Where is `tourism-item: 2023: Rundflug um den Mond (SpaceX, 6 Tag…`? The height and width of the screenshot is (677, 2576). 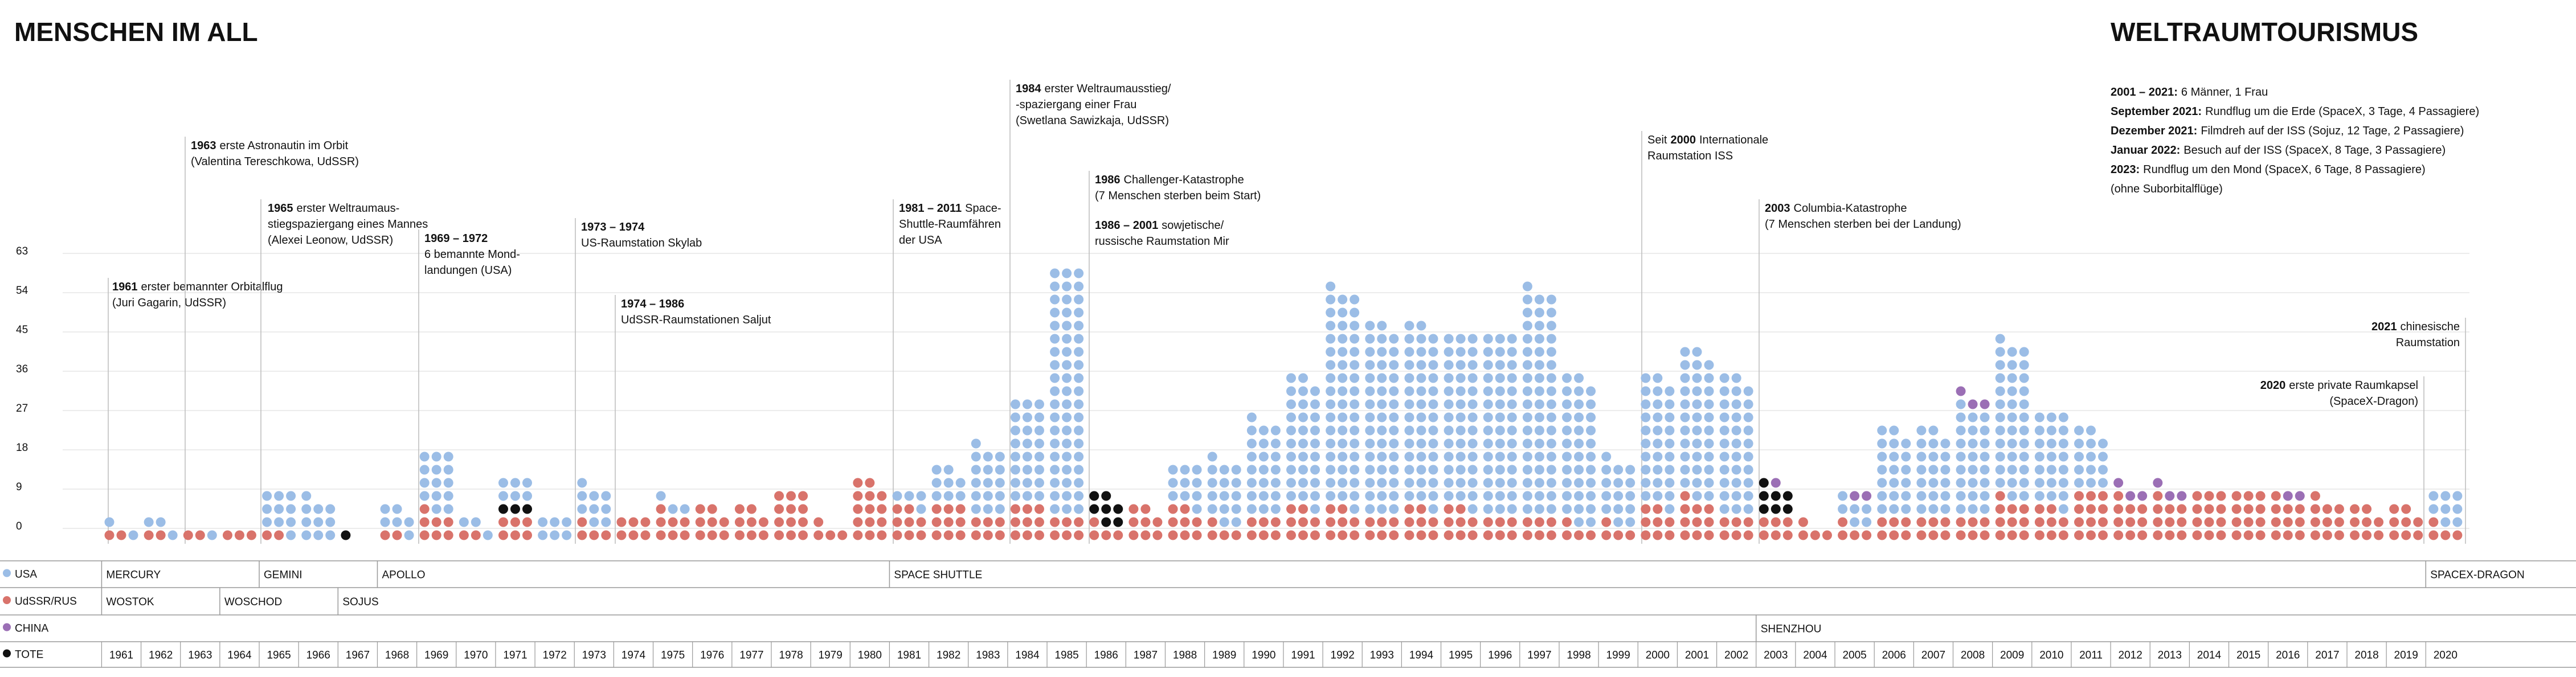 tourism-item: 2023: Rundflug um den Mond (SpaceX, 6 Tag… is located at coordinates (2268, 169).